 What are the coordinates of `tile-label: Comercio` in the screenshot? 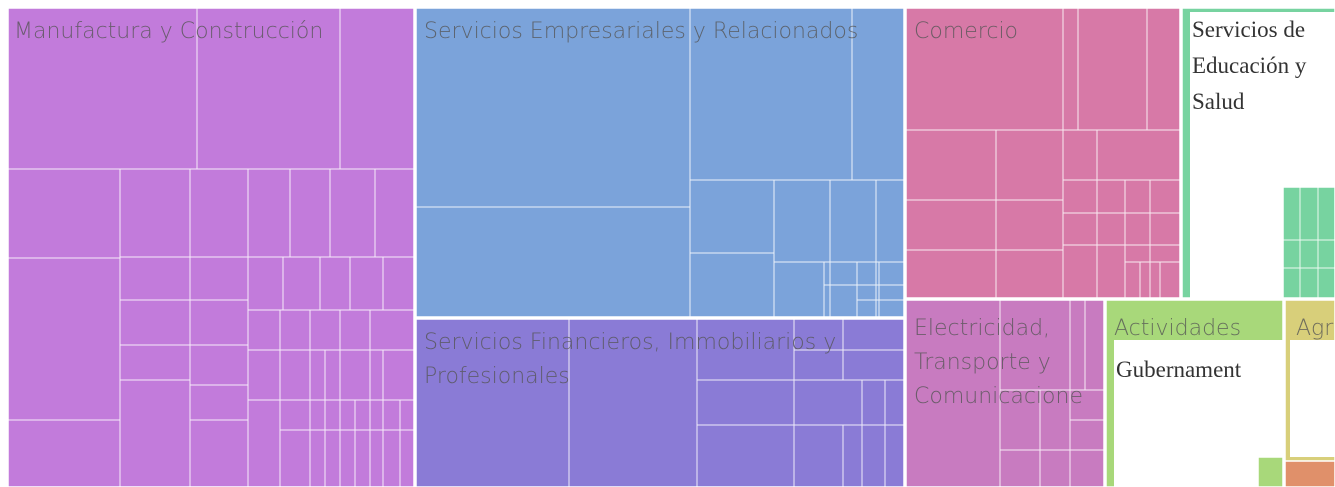 It's located at (966, 31).